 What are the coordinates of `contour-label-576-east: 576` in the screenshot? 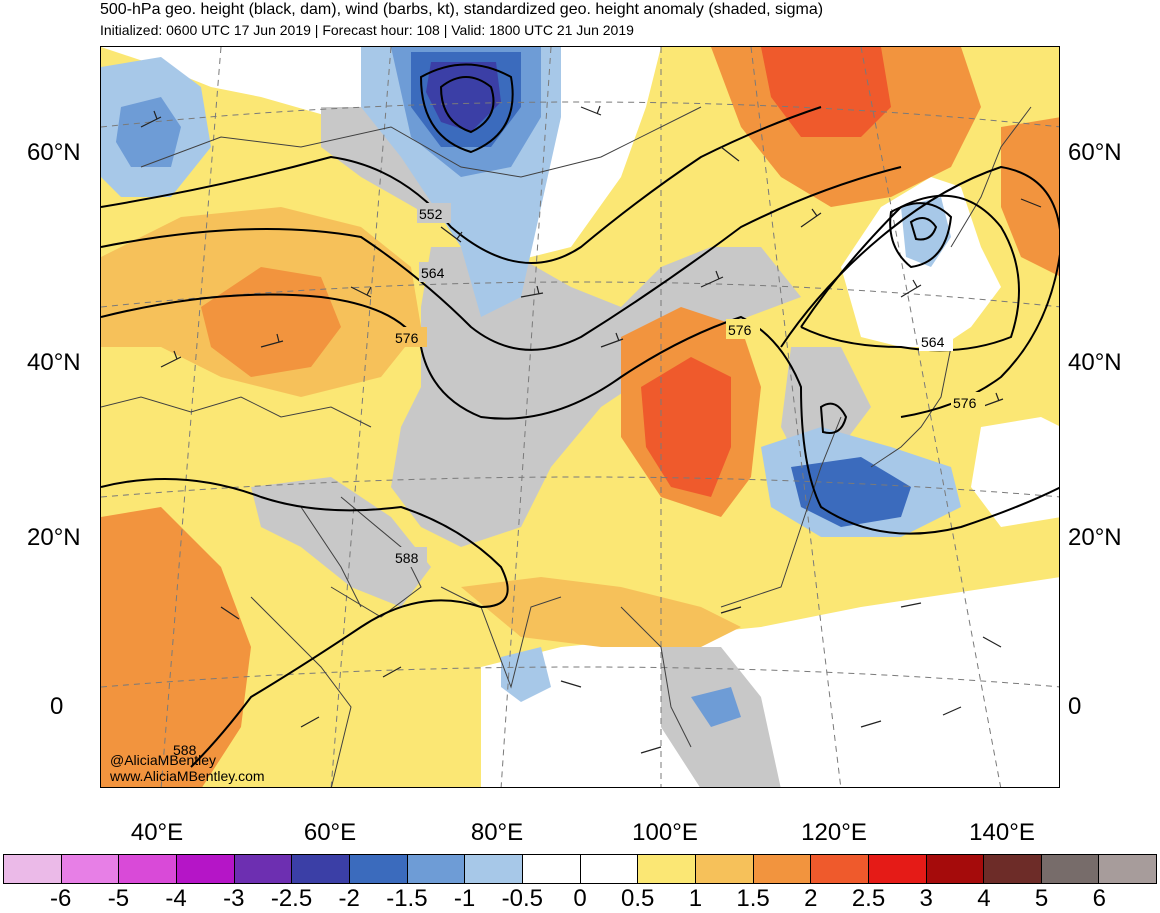 It's located at (740, 330).